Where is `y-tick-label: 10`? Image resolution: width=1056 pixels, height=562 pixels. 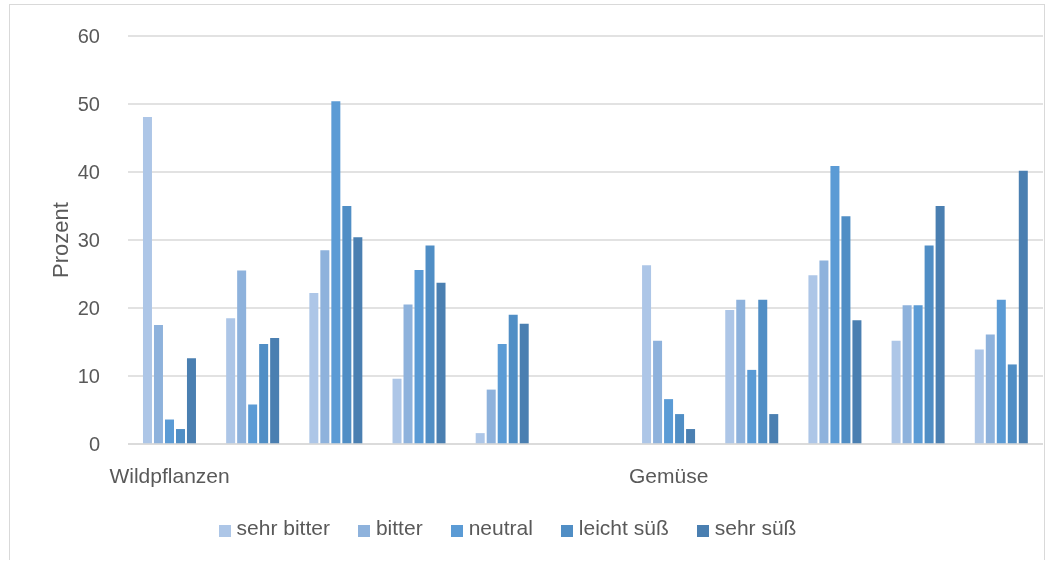
y-tick-label: 10 is located at coordinates (88, 376).